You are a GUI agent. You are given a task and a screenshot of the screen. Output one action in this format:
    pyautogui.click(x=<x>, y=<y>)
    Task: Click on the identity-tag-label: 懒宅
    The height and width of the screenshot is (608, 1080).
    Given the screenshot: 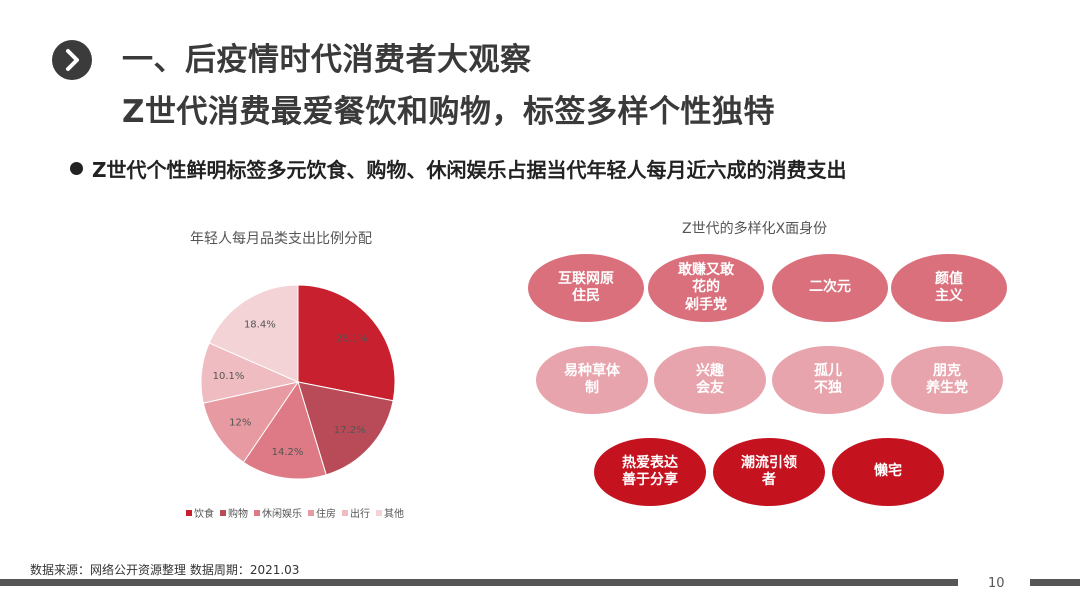 What is the action you would take?
    pyautogui.click(x=888, y=471)
    